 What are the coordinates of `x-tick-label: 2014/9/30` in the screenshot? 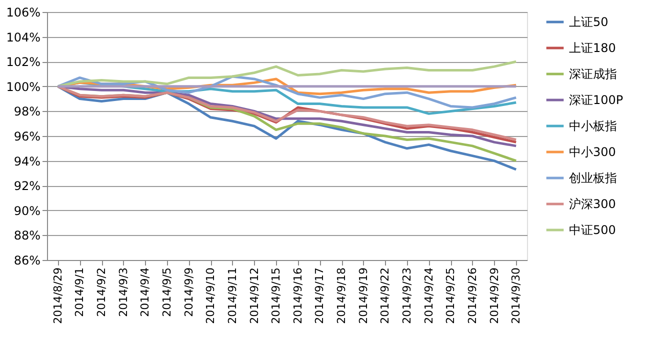 It's located at (516, 296).